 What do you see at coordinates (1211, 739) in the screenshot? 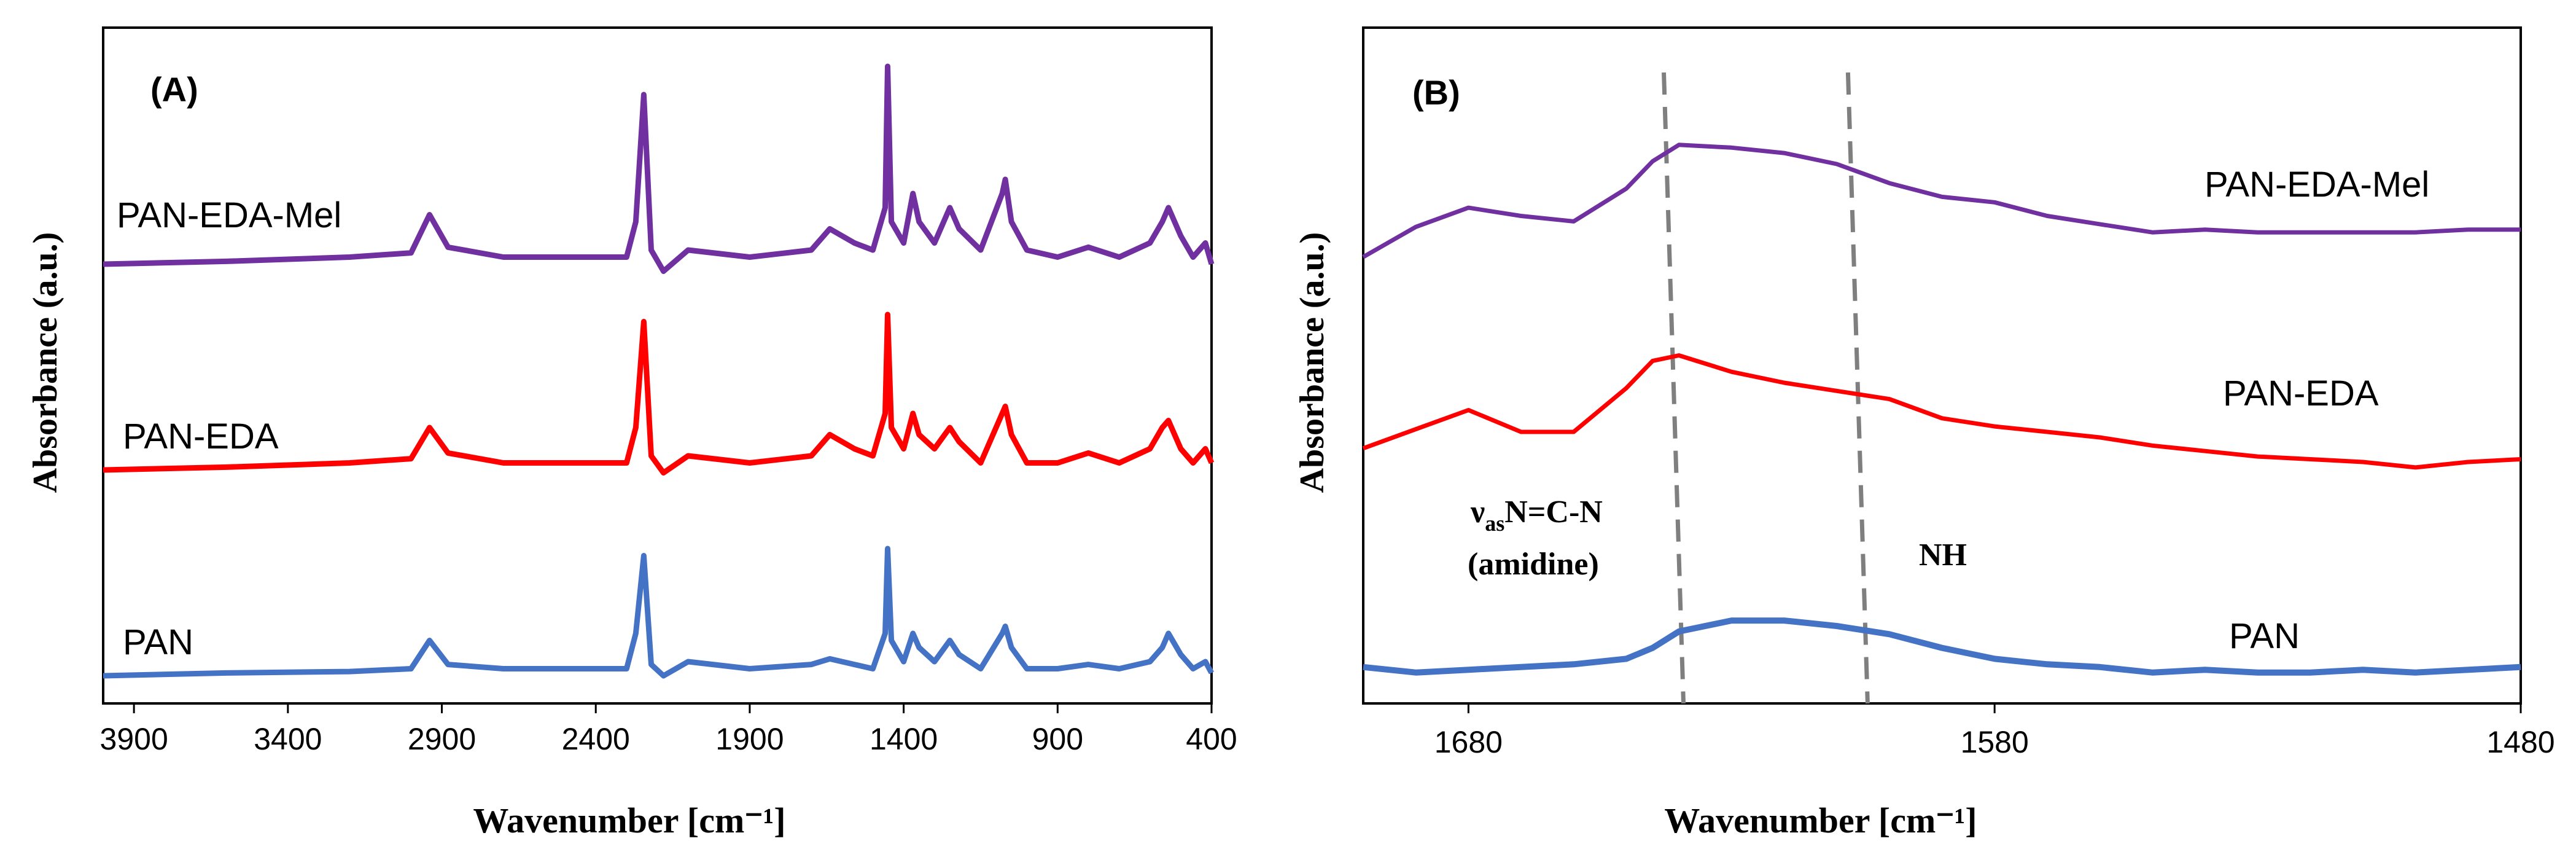
I see `panel-a-x-tick-label: 400` at bounding box center [1211, 739].